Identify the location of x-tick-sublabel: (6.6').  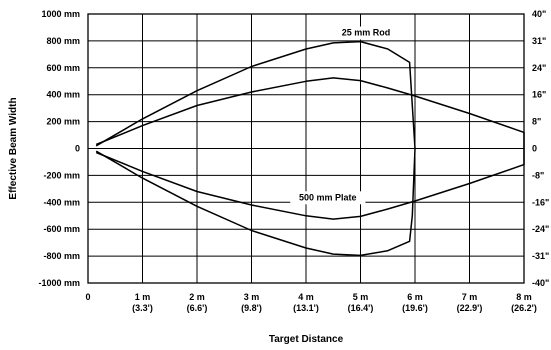
(197, 308).